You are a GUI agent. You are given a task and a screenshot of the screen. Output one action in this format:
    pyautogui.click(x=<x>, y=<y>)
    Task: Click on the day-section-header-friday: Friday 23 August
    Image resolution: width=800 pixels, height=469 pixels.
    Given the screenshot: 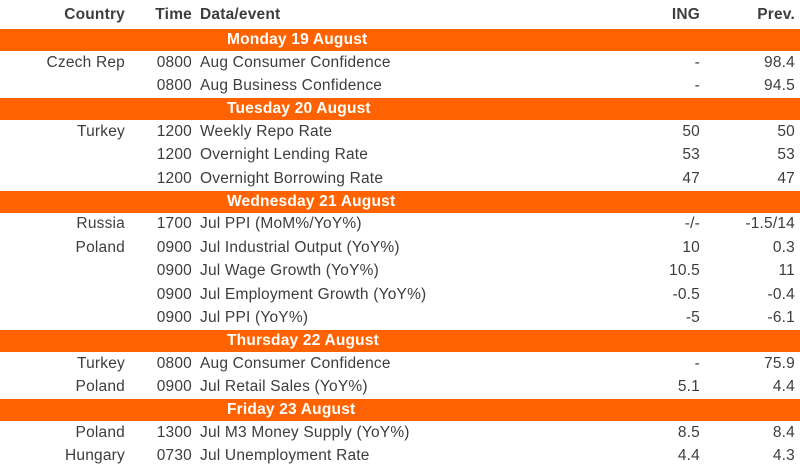 What is the action you would take?
    pyautogui.click(x=400, y=410)
    